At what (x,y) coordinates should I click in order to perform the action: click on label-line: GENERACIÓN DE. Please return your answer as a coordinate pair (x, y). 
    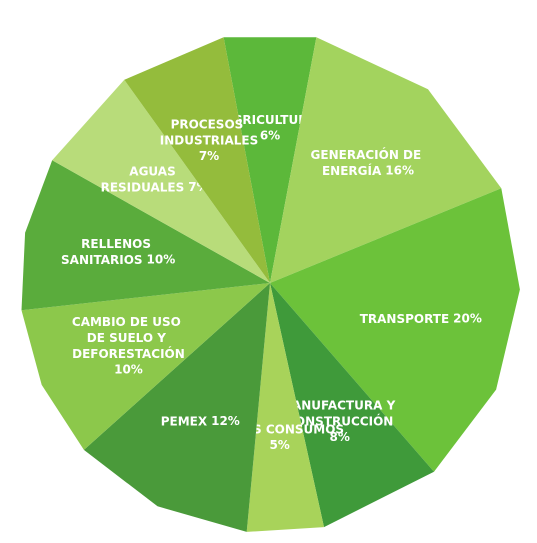
    Looking at the image, I should click on (368, 153).